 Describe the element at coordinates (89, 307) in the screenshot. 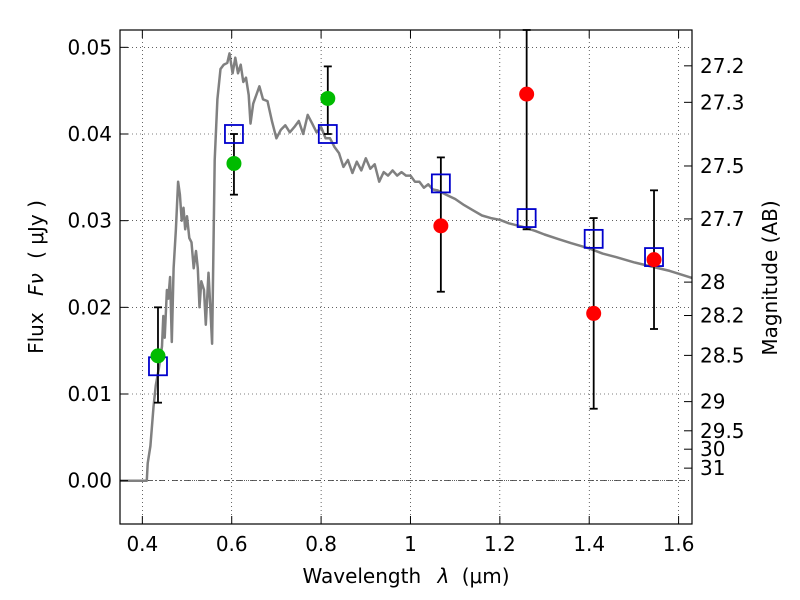

I see `y-tick-label: 0.02` at that location.